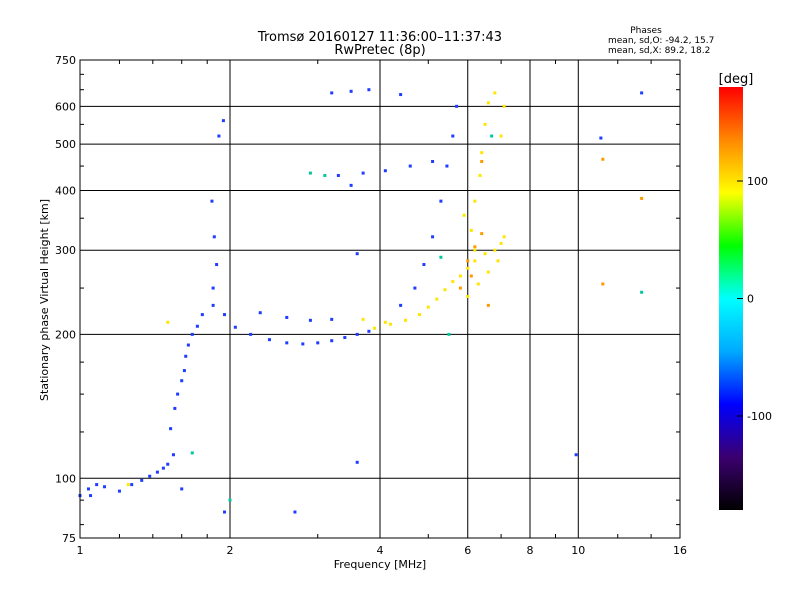 Image resolution: width=800 pixels, height=600 pixels. Describe the element at coordinates (65, 60) in the screenshot. I see `y-tick-label: 750` at that location.